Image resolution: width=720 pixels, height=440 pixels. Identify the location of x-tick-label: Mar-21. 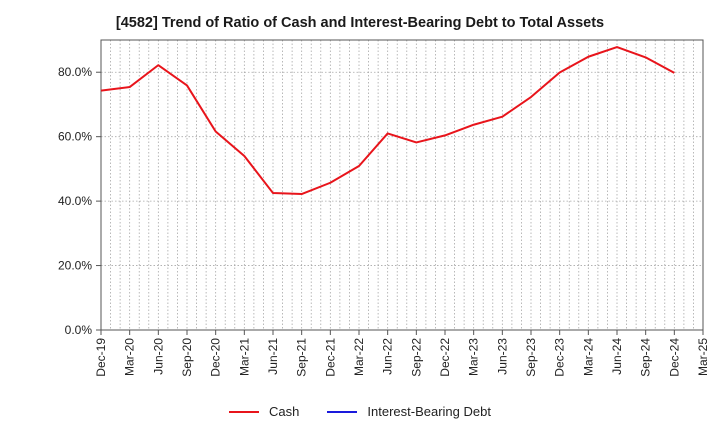
(244, 357).